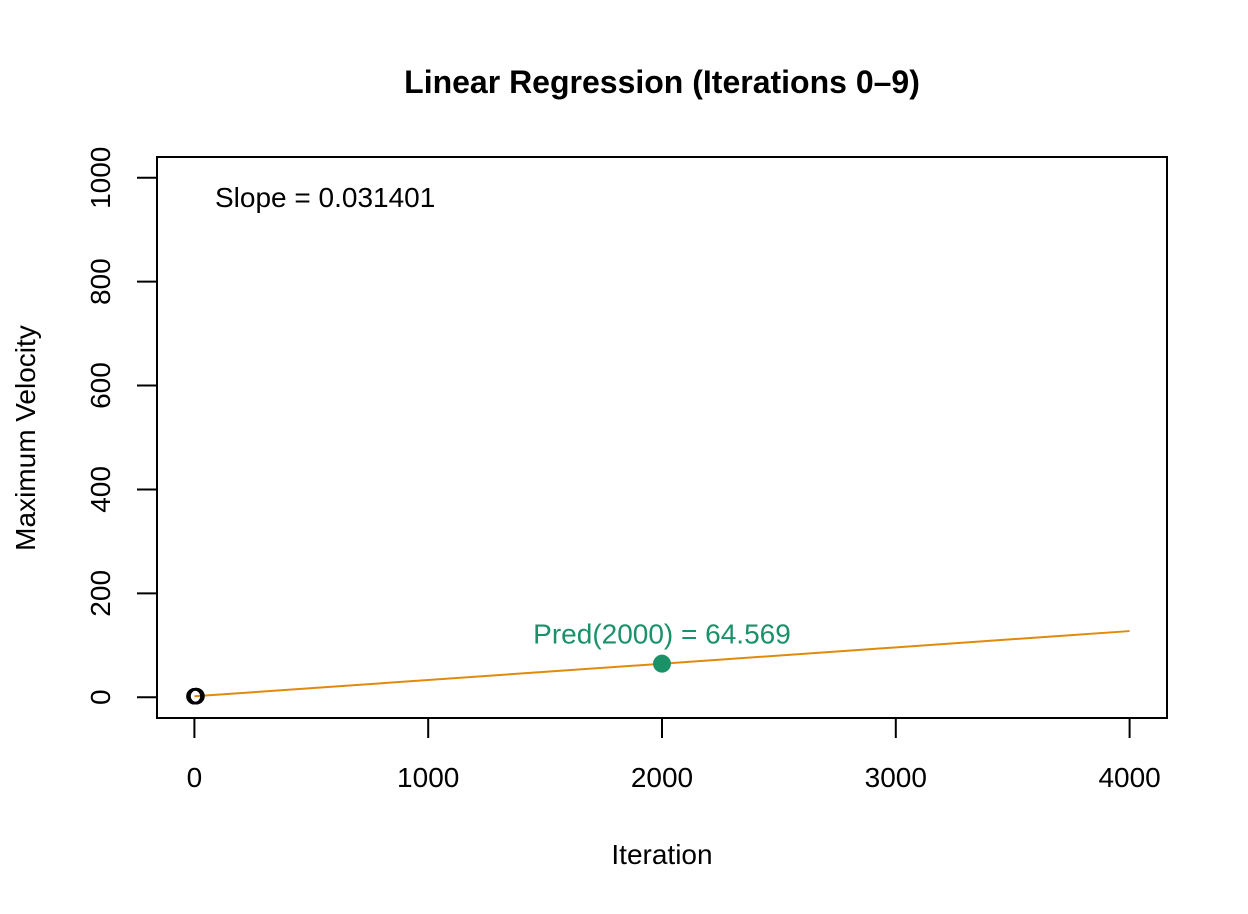  Describe the element at coordinates (662, 663) in the screenshot. I see `prediction-point` at that location.